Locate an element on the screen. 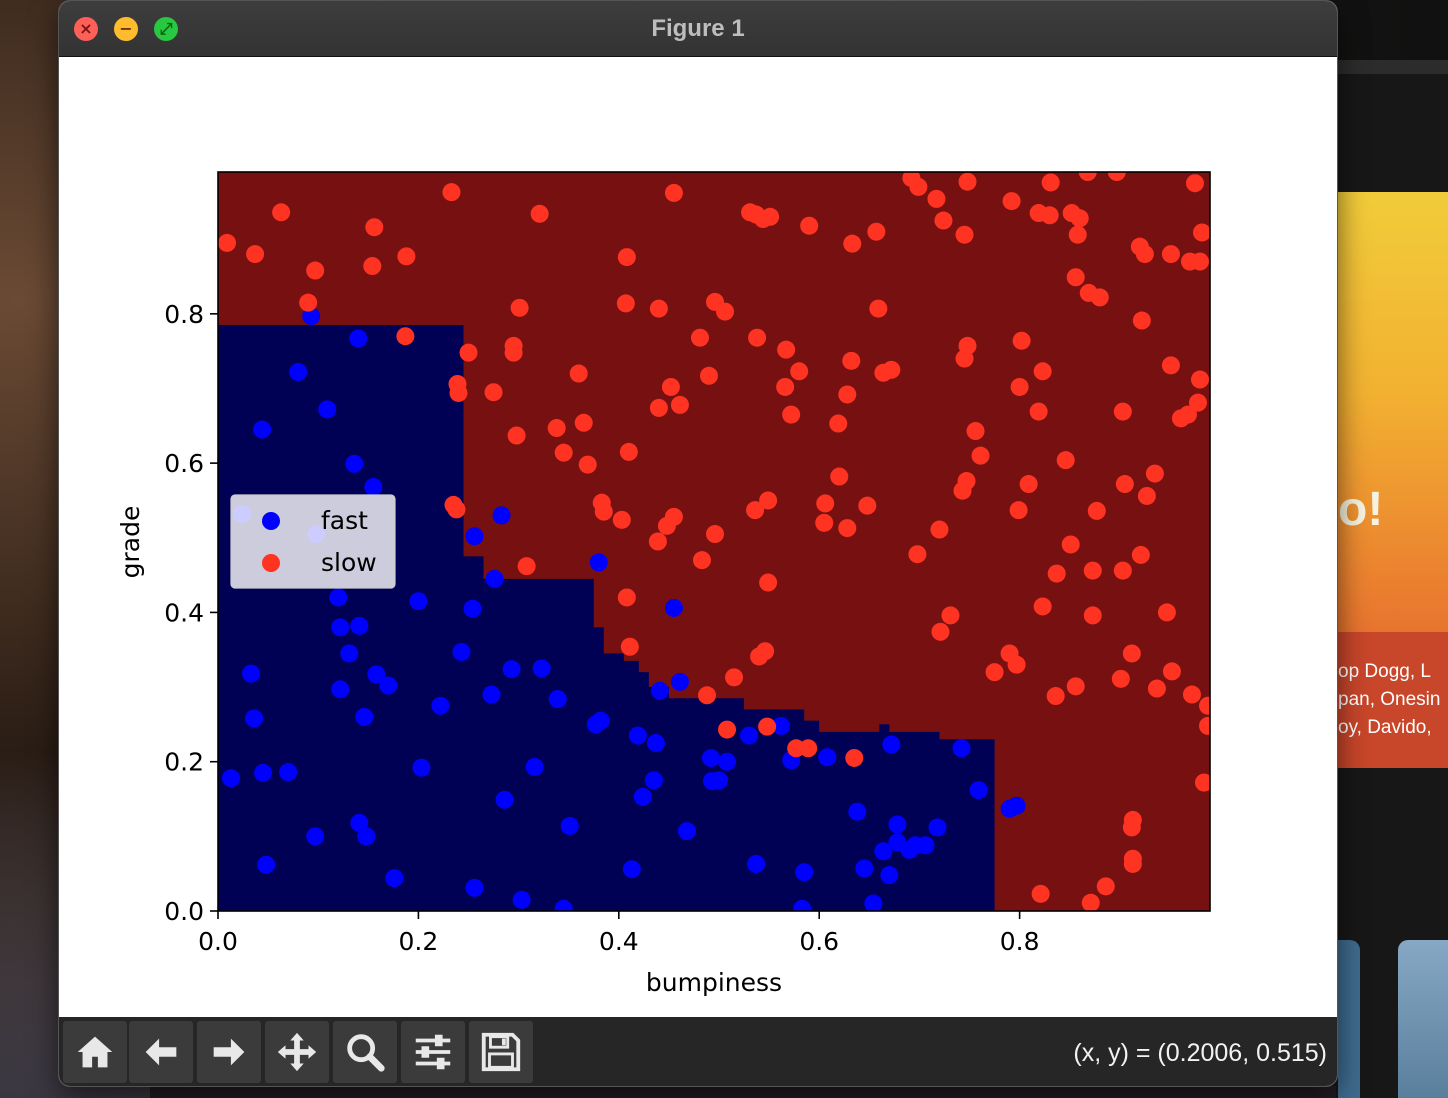  configure-subplots-button is located at coordinates (433, 1052).